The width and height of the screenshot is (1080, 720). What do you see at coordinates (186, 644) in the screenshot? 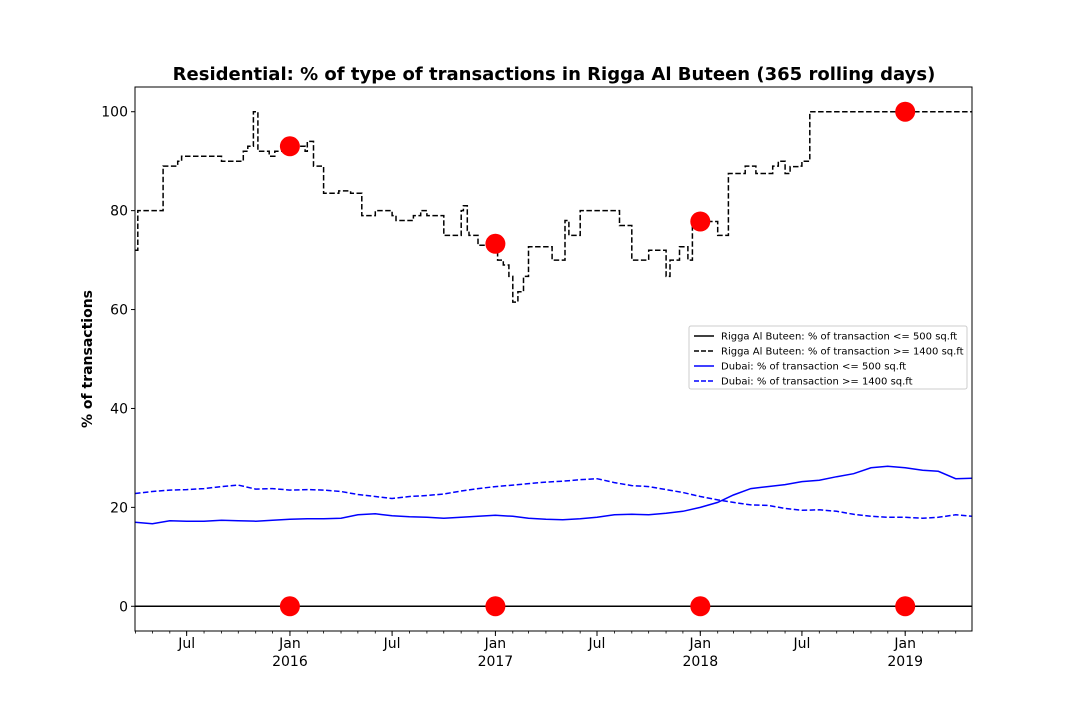
I see `x-tick-label-1: Jul` at bounding box center [186, 644].